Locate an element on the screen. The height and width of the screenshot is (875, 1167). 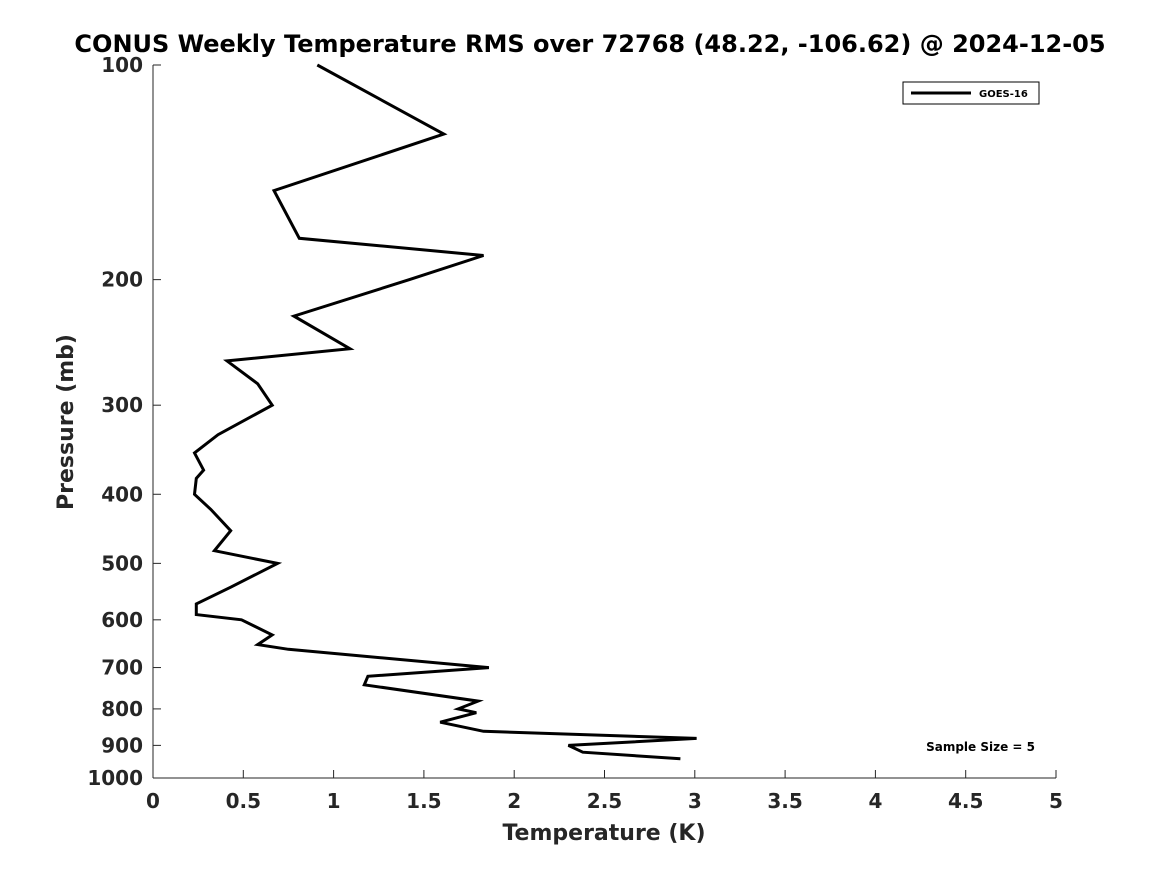
x-axis-ticks: 0 0.5 1 1.5 2 2.5 3 3.5 4 4.5 5 is located at coordinates (604, 791).